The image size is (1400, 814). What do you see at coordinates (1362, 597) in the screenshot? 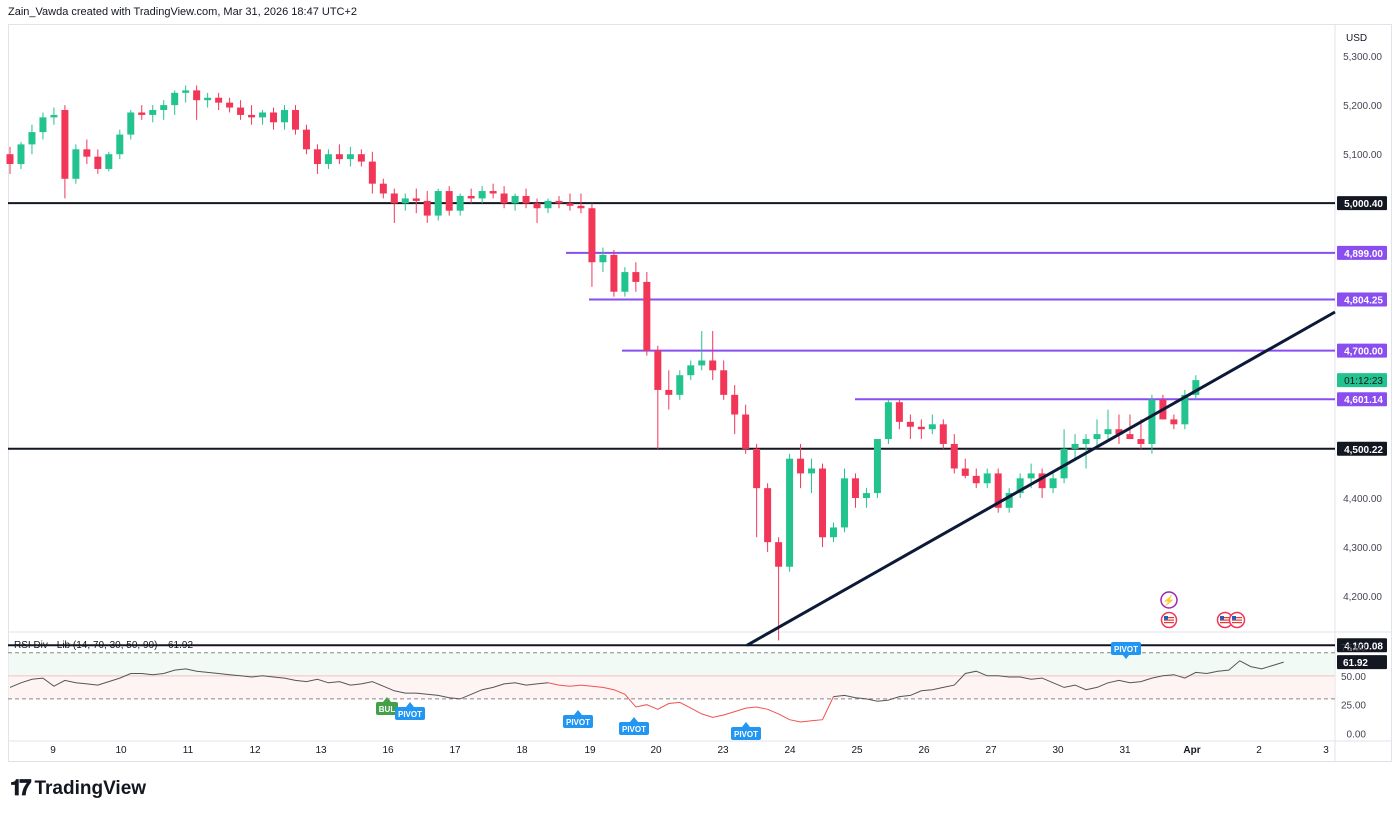
I see `price-tick-label: 4,200.00` at bounding box center [1362, 597].